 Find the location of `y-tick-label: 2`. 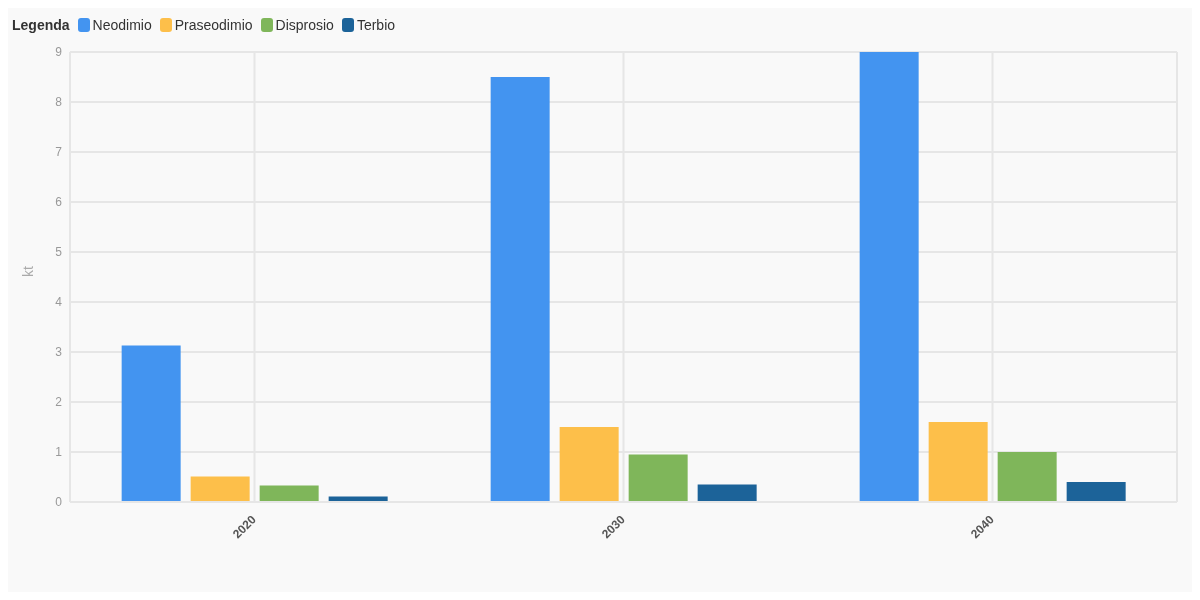

y-tick-label: 2 is located at coordinates (59, 402).